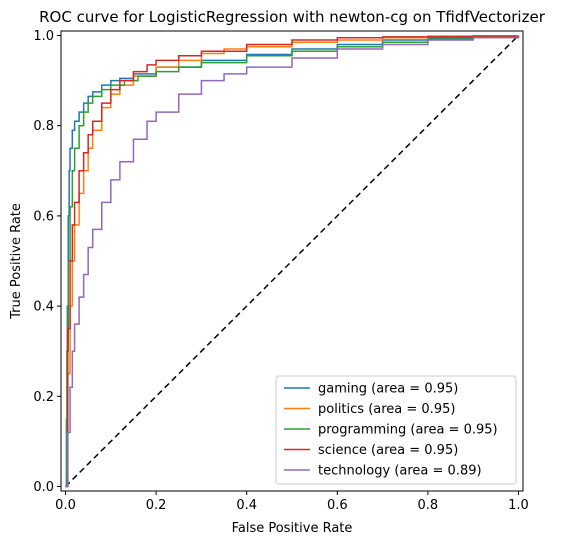 The height and width of the screenshot is (545, 583). Describe the element at coordinates (43, 397) in the screenshot. I see `y-tick-label: 0.2` at that location.